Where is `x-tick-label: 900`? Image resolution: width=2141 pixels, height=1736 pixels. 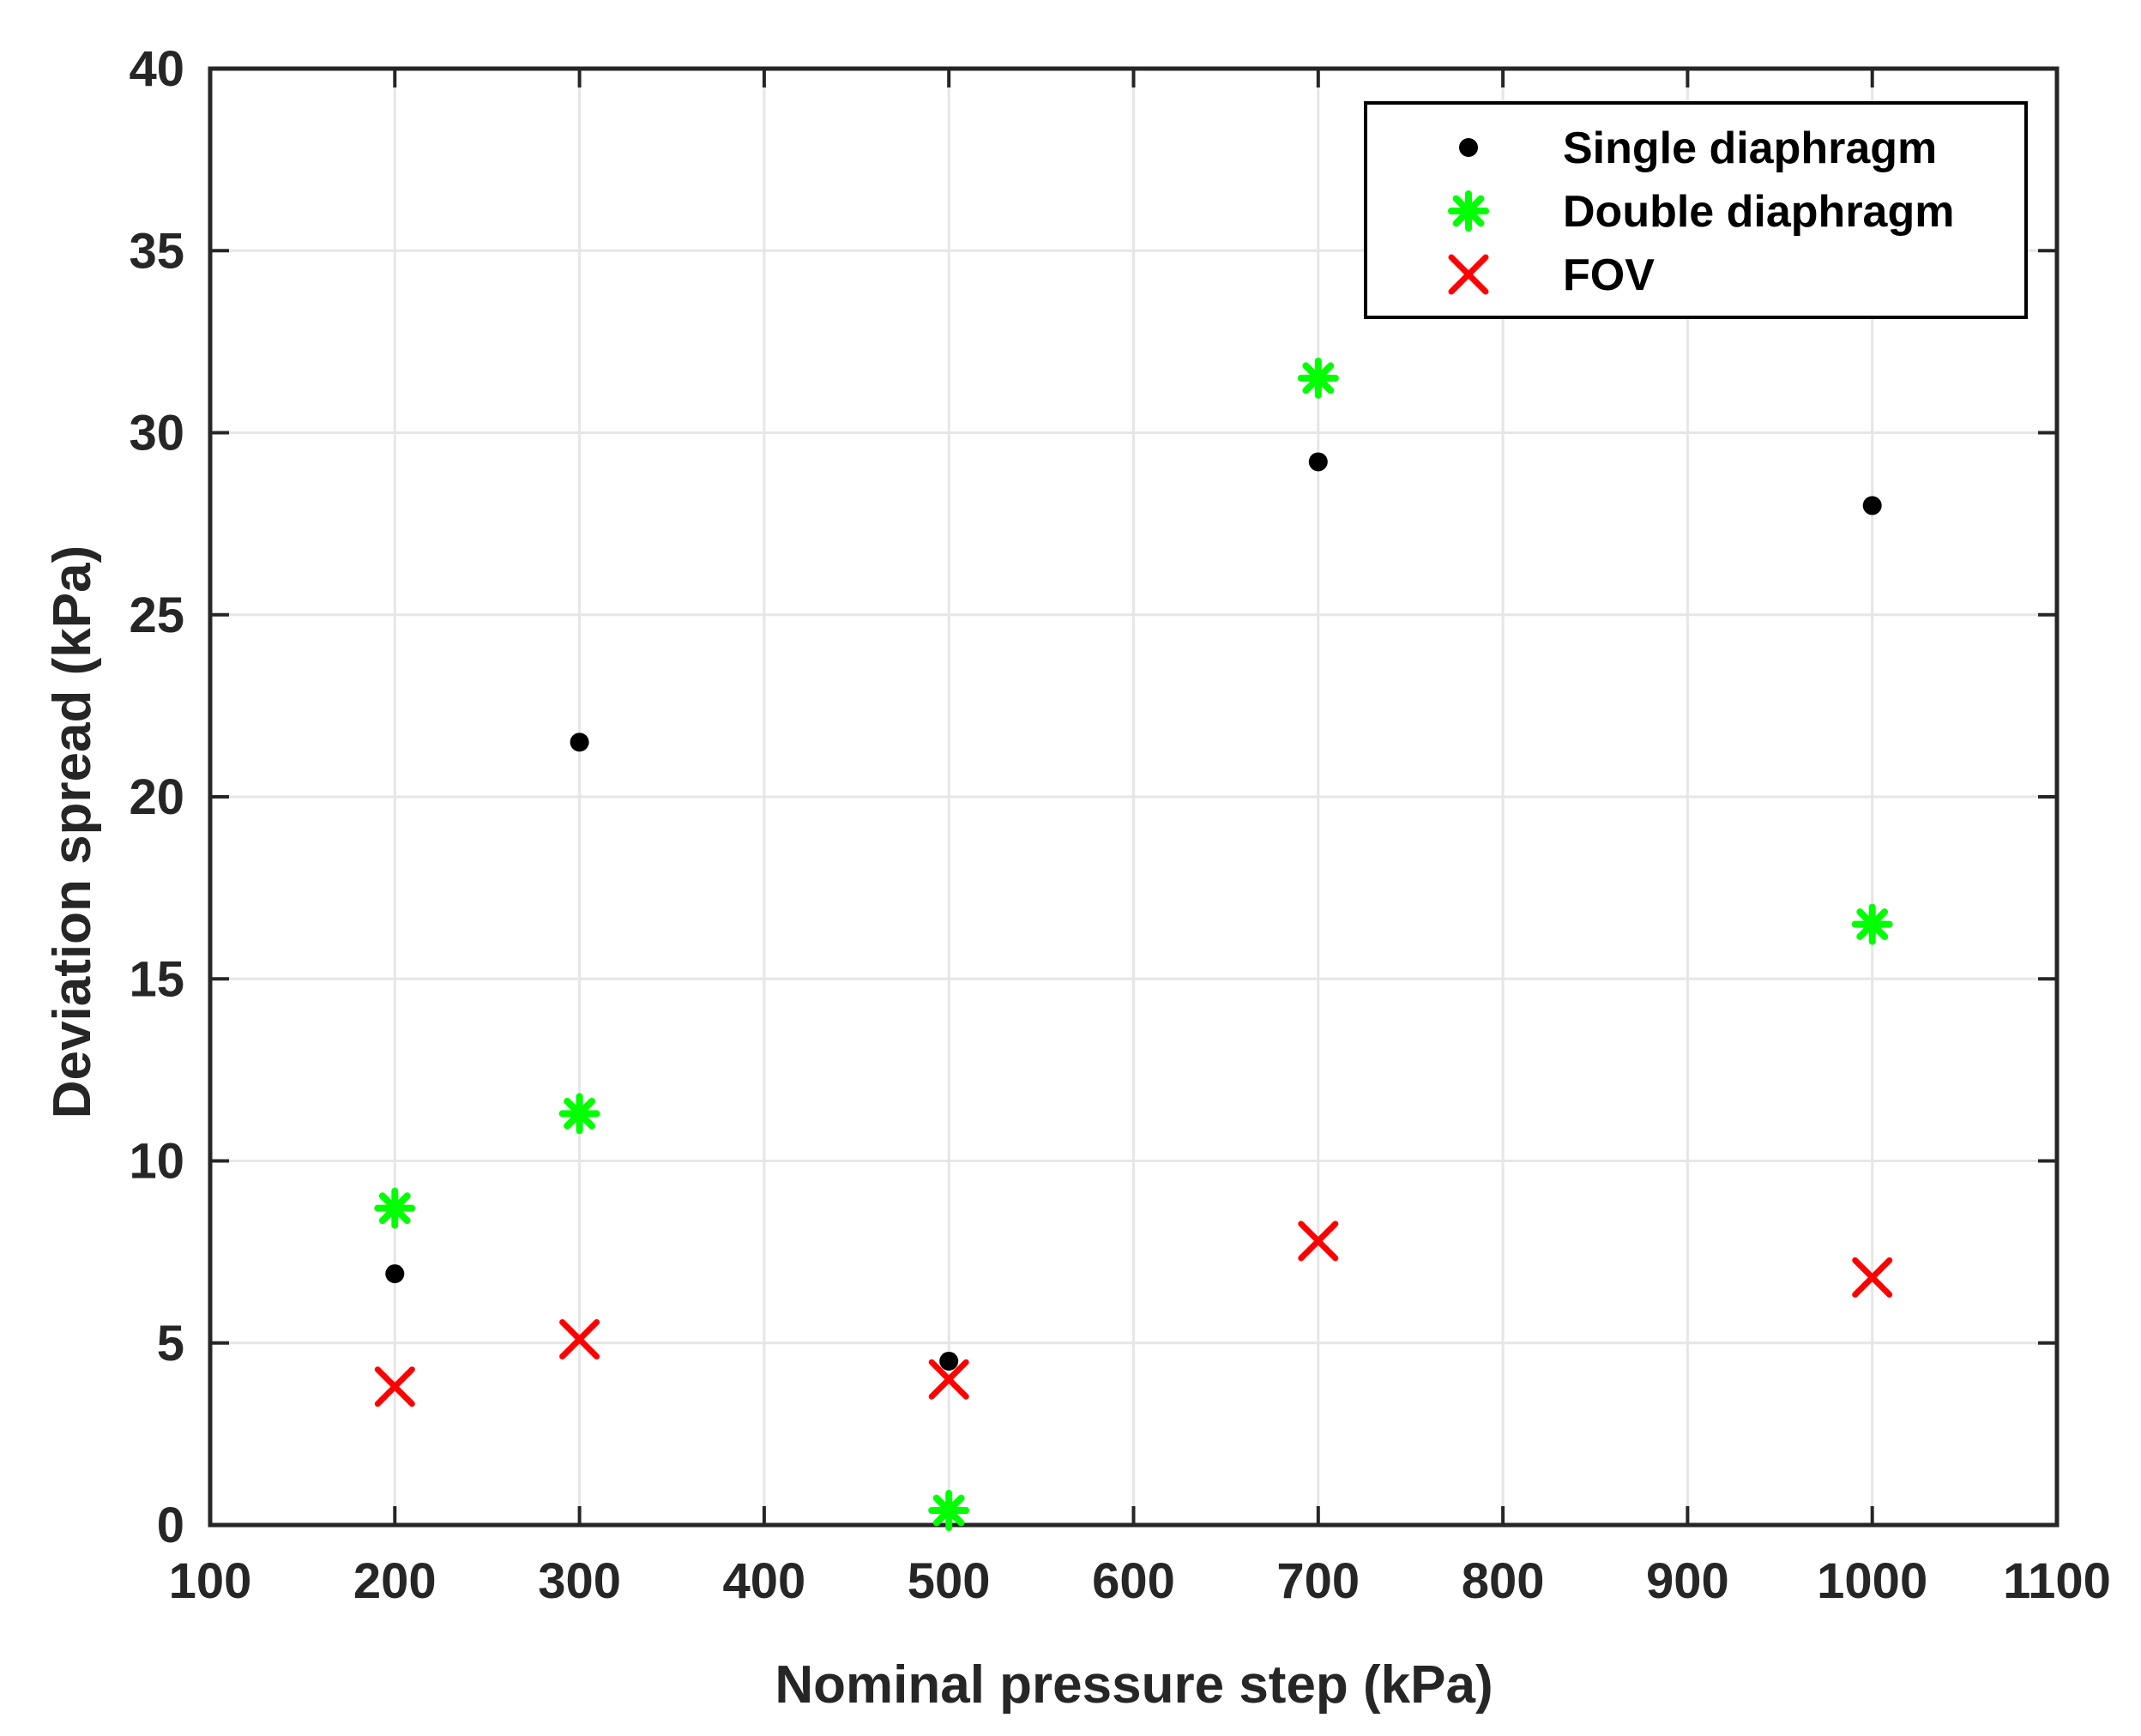
x-tick-label: 900 is located at coordinates (1687, 1581).